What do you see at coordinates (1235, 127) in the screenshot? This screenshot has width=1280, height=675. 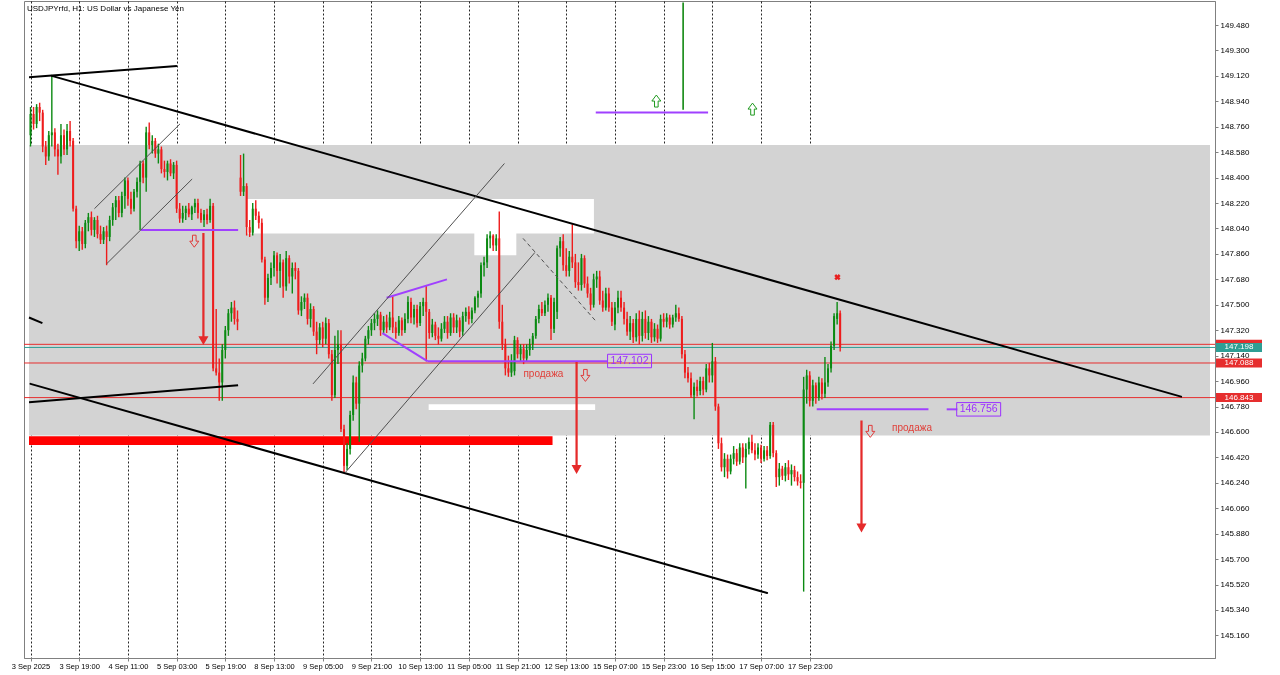 I see `y-tick-label: 148.760` at bounding box center [1235, 127].